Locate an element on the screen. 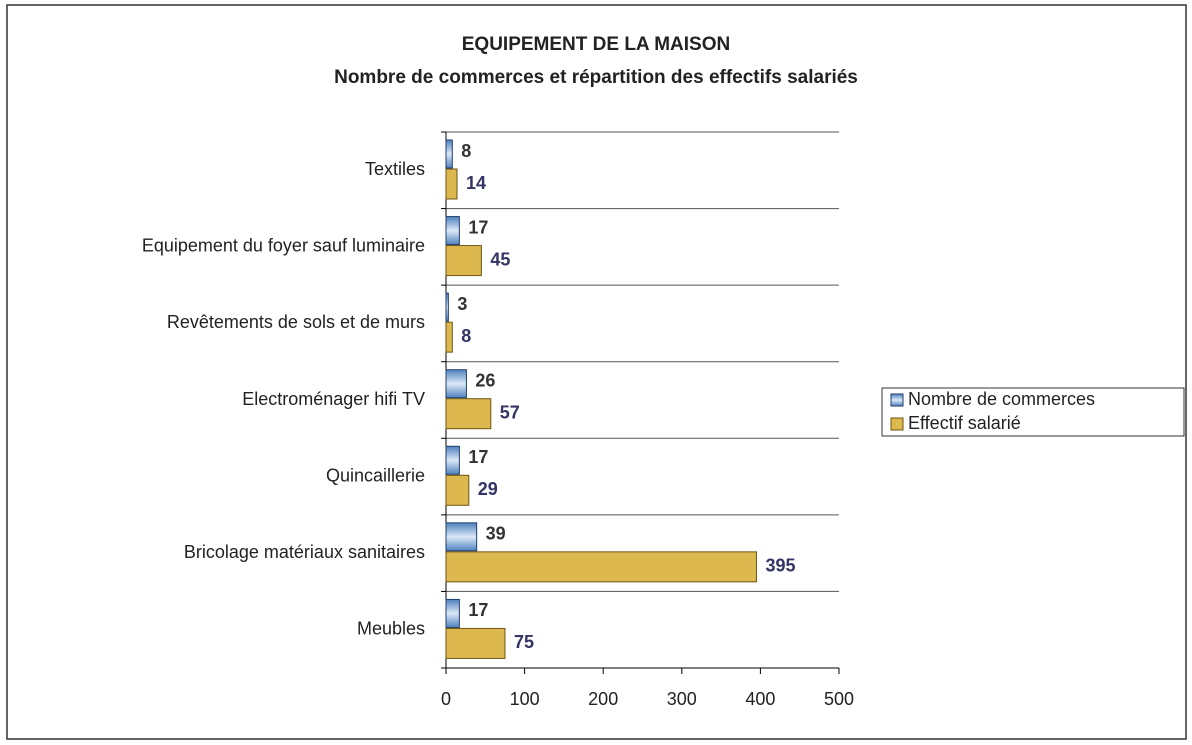 Image resolution: width=1192 pixels, height=745 pixels. chart-title: EQUIPEMENT DE LA MAISON is located at coordinates (596, 44).